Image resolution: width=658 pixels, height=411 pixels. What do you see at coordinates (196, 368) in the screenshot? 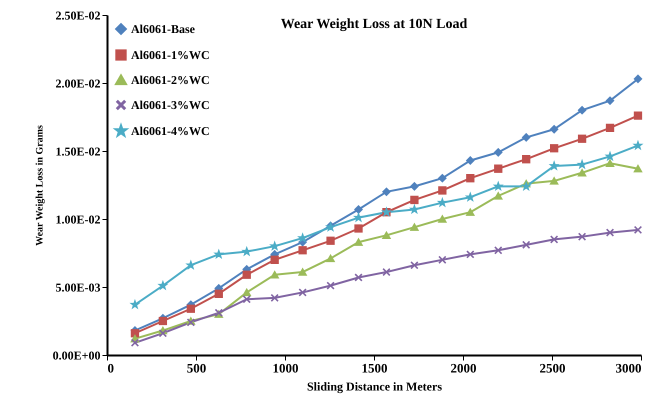
I see `x-tick-label: 500` at bounding box center [196, 368].